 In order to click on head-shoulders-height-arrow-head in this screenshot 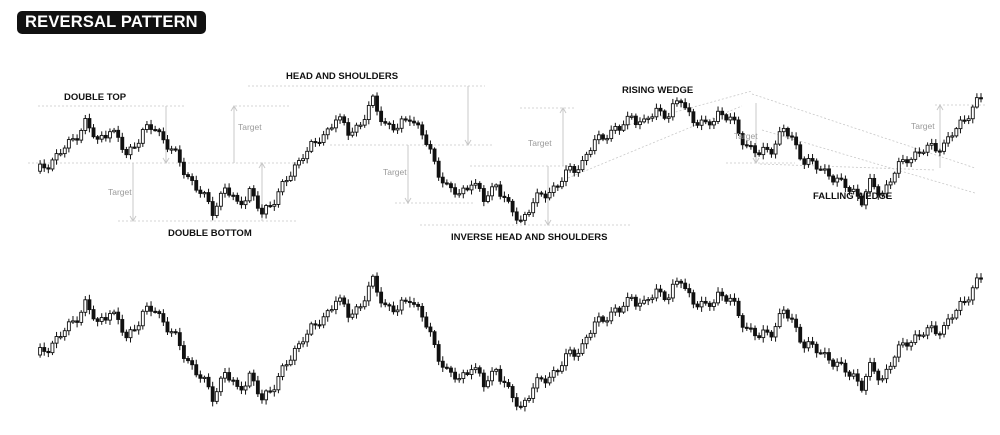, I will do `click(468, 142)`.